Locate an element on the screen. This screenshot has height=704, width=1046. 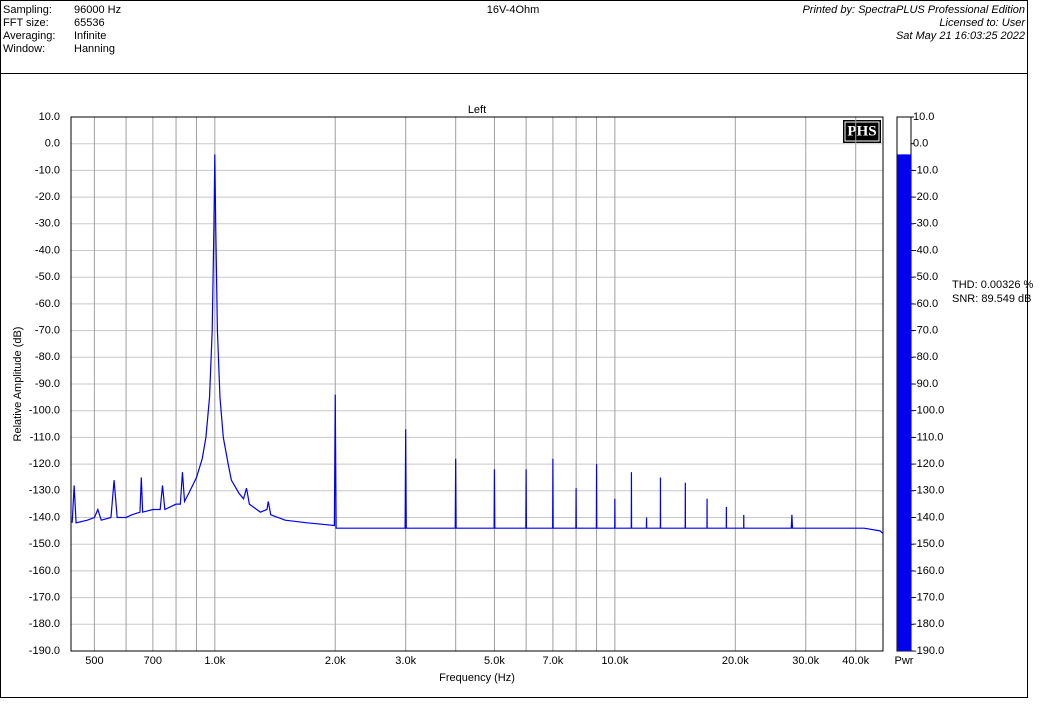
header-value: Hanning is located at coordinates (94, 49).